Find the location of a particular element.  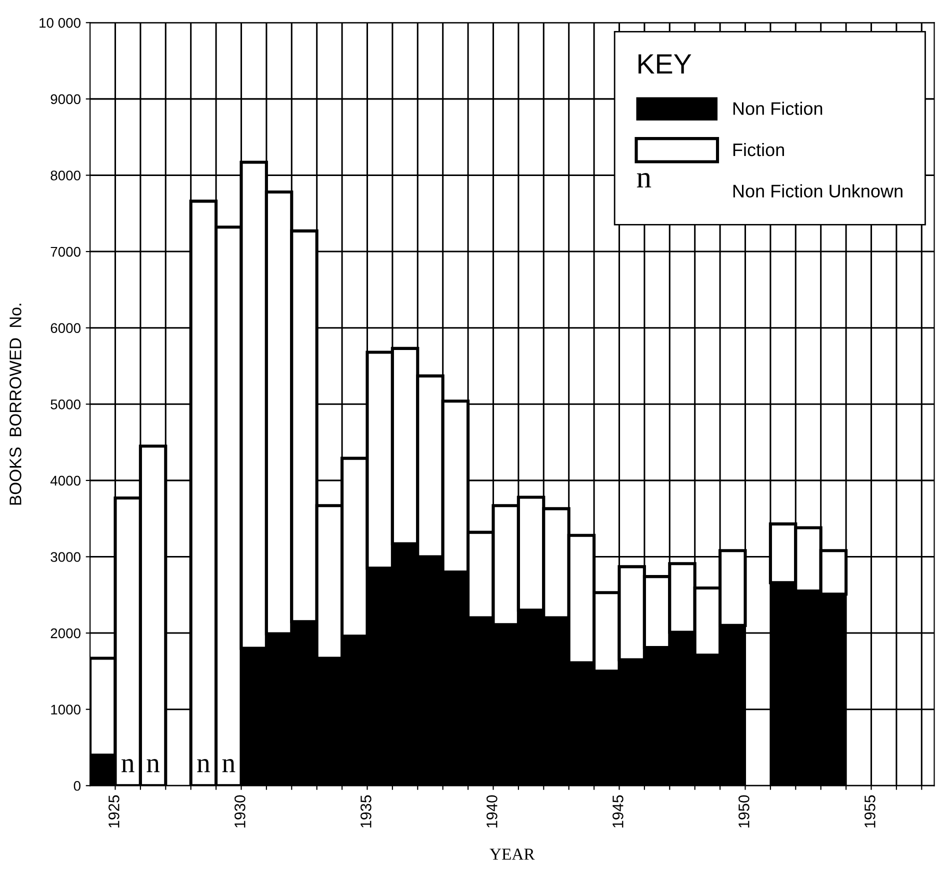

y-axis-title: BOOKS BORROWED No. is located at coordinates (16, 404).